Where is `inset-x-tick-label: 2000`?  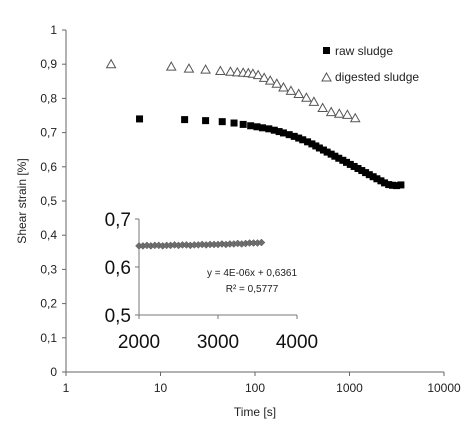 inset-x-tick-label: 2000 is located at coordinates (139, 342).